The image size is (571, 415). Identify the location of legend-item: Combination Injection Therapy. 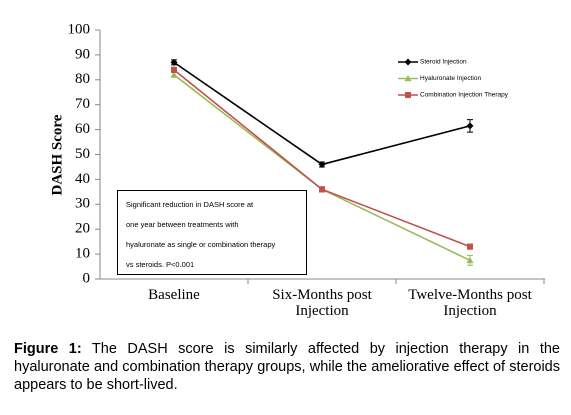
(453, 95).